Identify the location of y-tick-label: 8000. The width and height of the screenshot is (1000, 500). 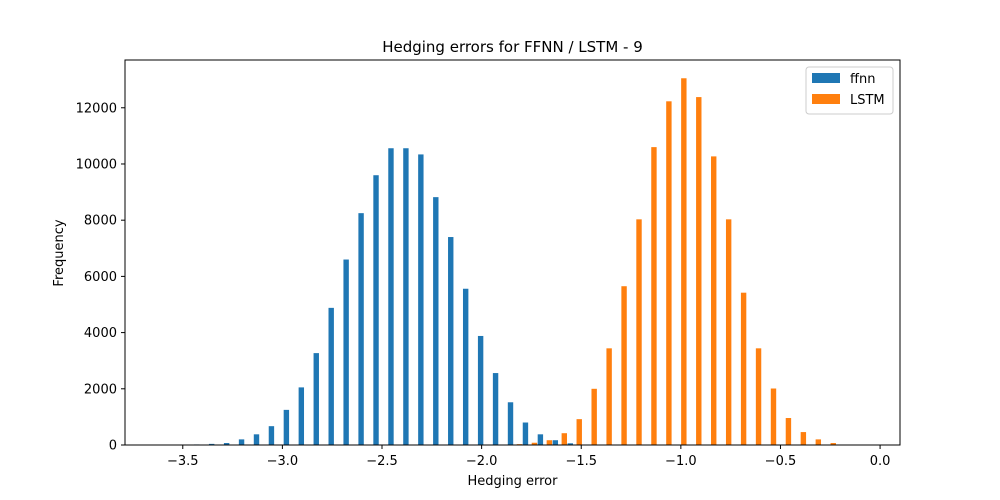
(100, 221).